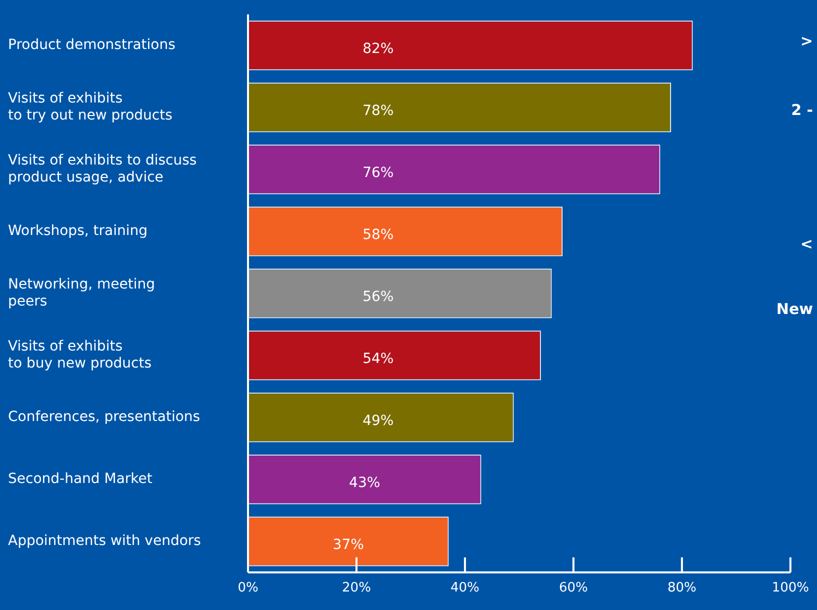 This screenshot has width=817, height=610. Describe the element at coordinates (573, 588) in the screenshot. I see `x-tick-label: 60%` at that location.